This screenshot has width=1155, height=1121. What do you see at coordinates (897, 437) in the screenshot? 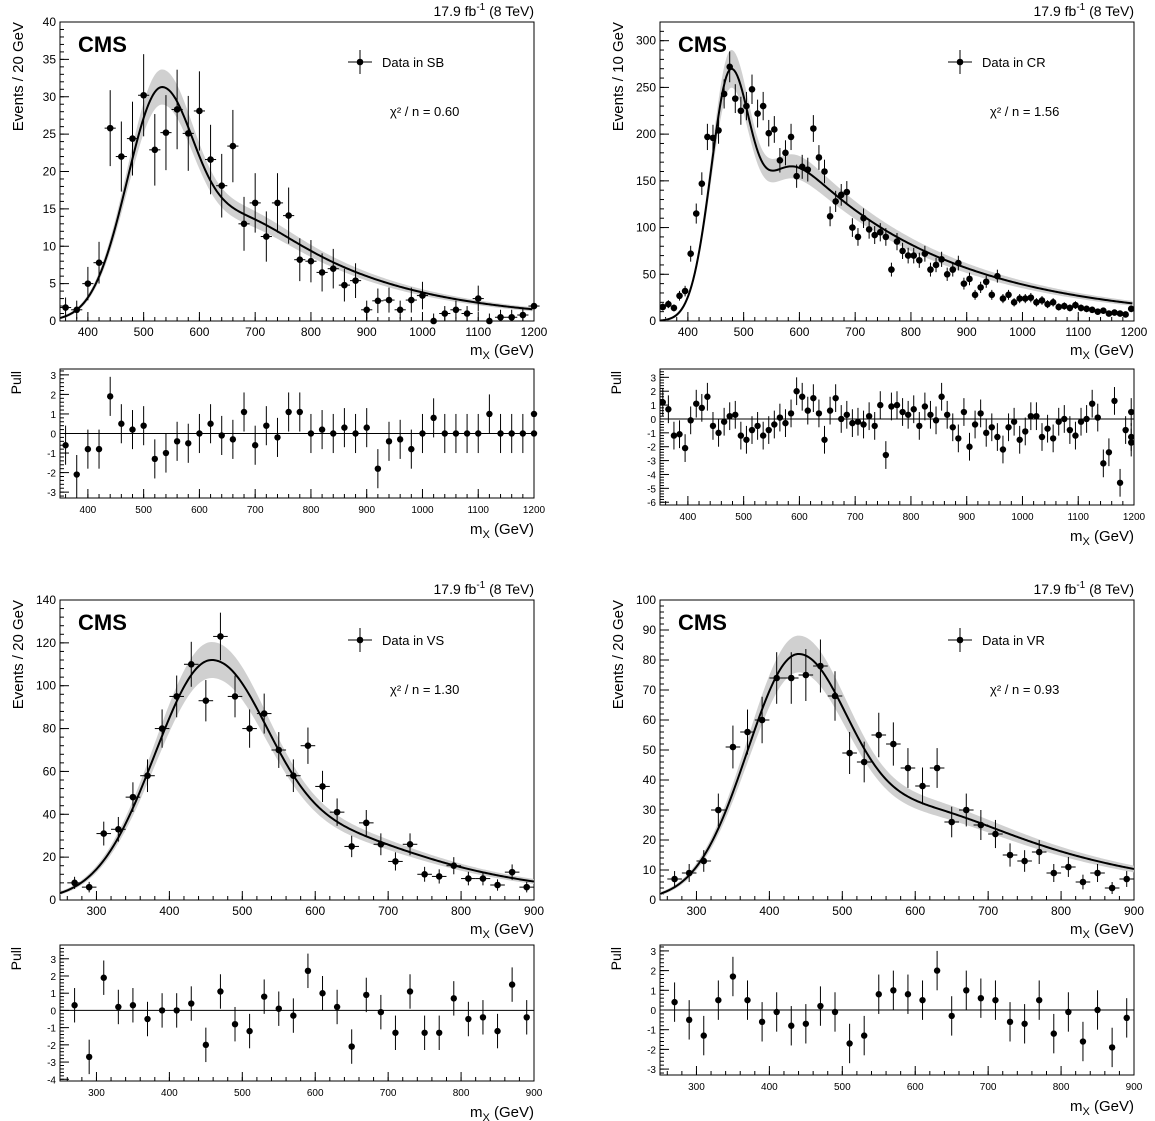
I see `panel-cr-pull-frame` at bounding box center [897, 437].